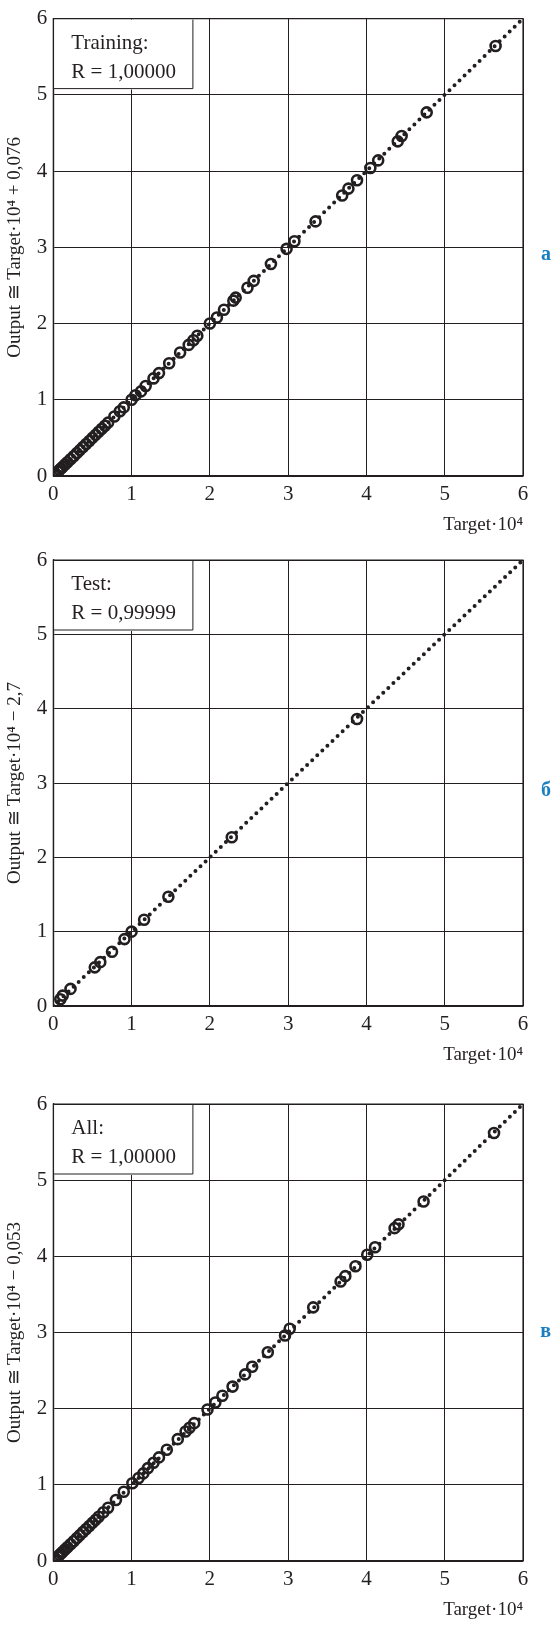  What do you see at coordinates (14, 1332) in the screenshot?
I see `y-axis-title: Output ≅ Target·10⁴ − 0,053` at bounding box center [14, 1332].